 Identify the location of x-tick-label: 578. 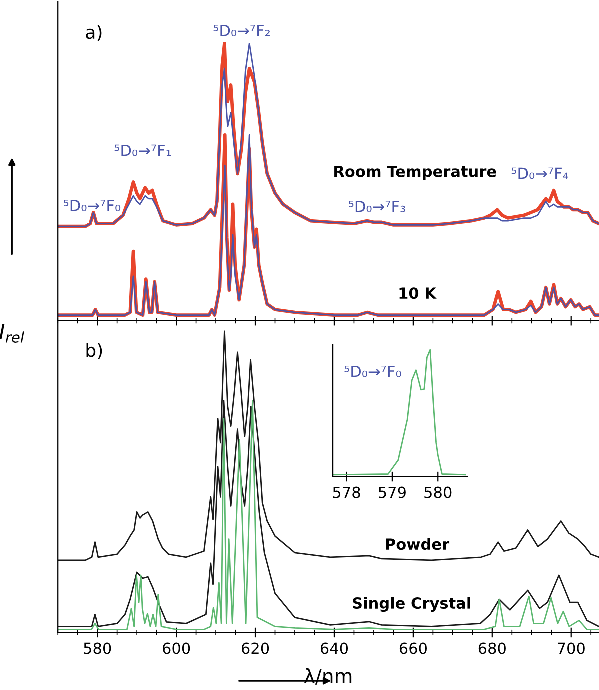
(346, 492).